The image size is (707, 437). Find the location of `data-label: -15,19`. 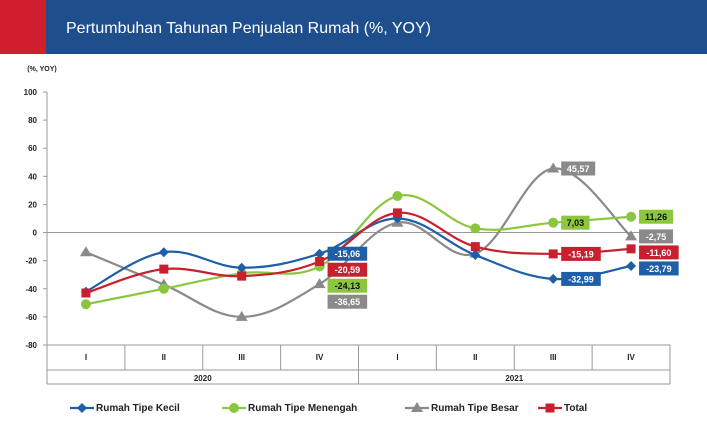

data-label: -15,19 is located at coordinates (581, 253).